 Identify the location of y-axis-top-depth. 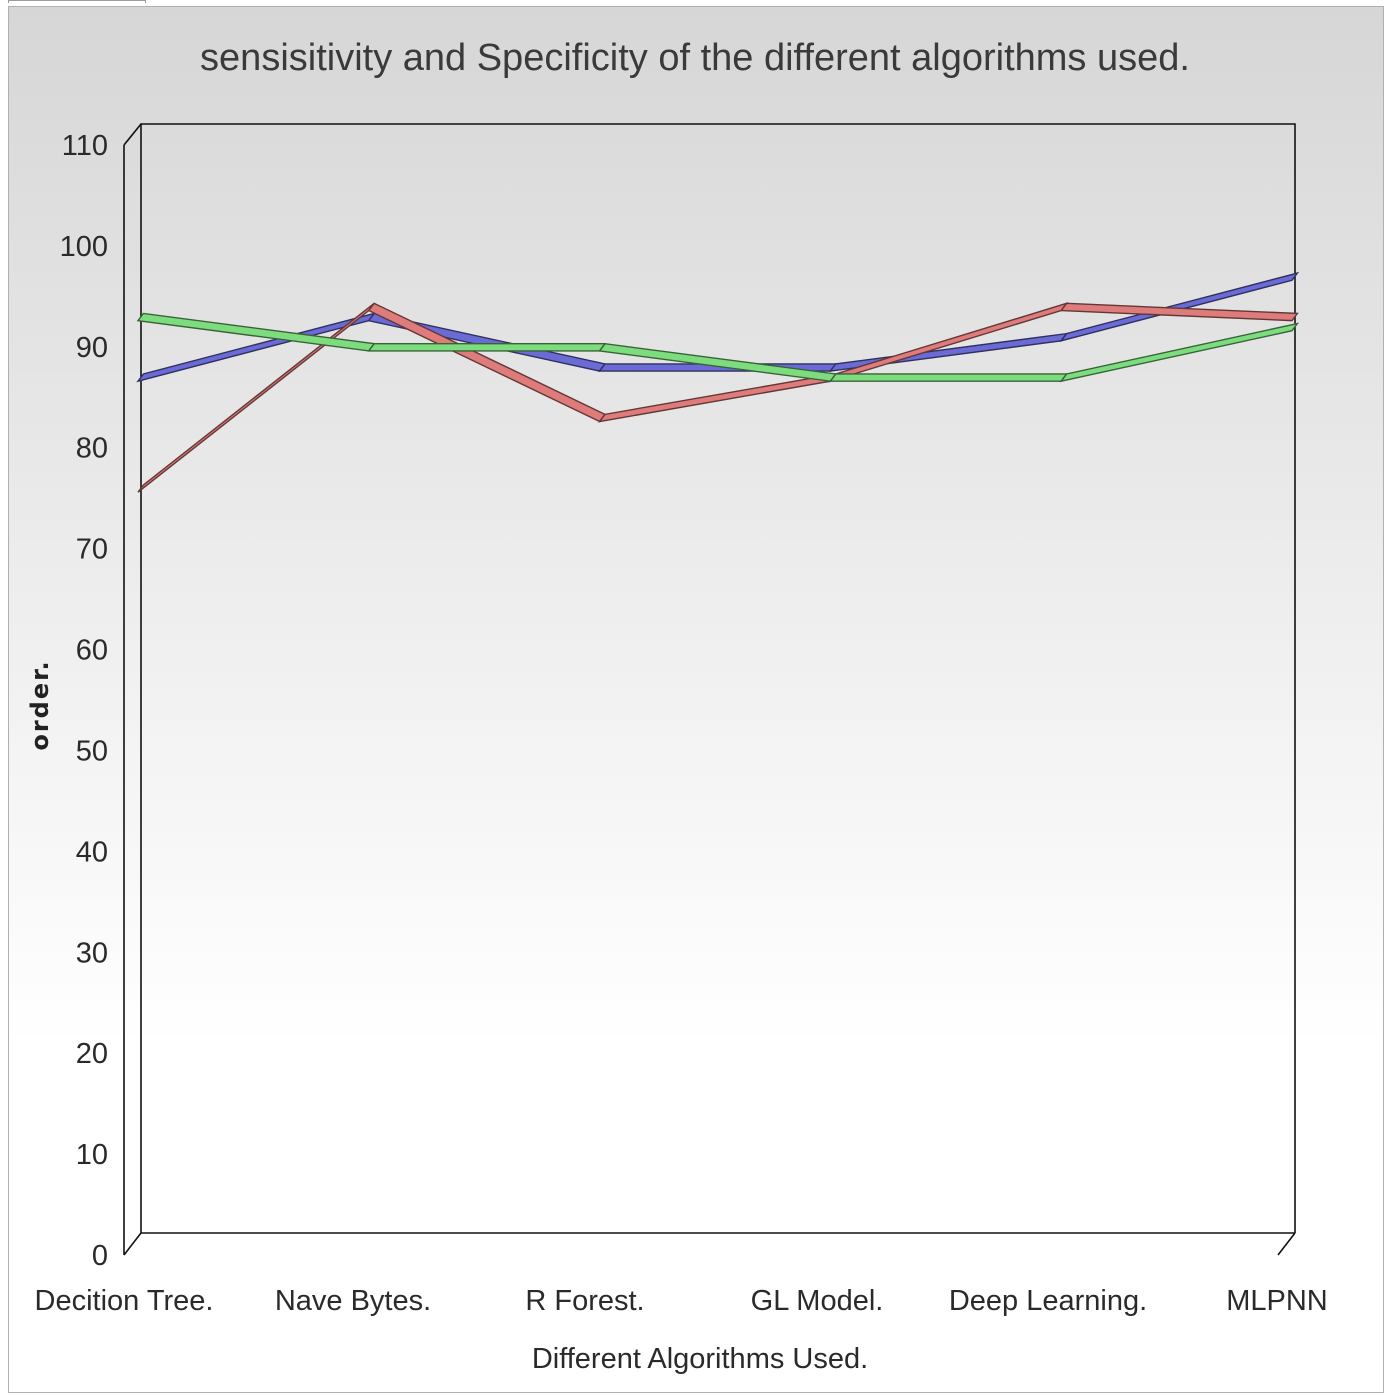
(132, 134).